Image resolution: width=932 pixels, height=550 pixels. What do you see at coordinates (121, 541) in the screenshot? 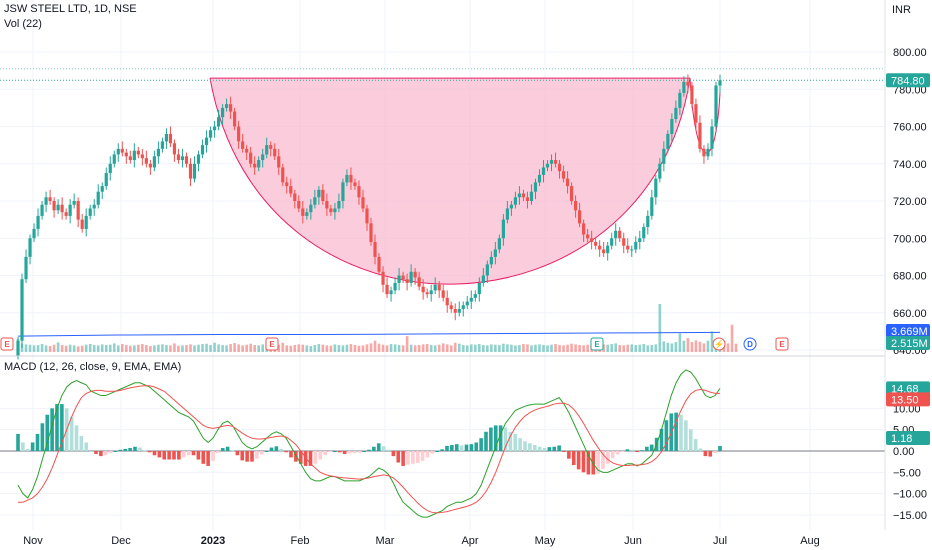
I see `time-tick-label: Dec` at bounding box center [121, 541].